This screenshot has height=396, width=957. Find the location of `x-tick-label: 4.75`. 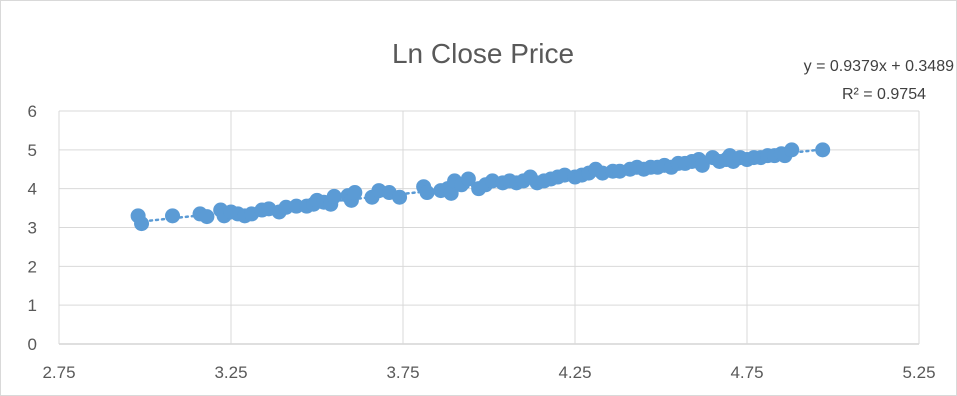

x-tick-label: 4.75 is located at coordinates (746, 372).